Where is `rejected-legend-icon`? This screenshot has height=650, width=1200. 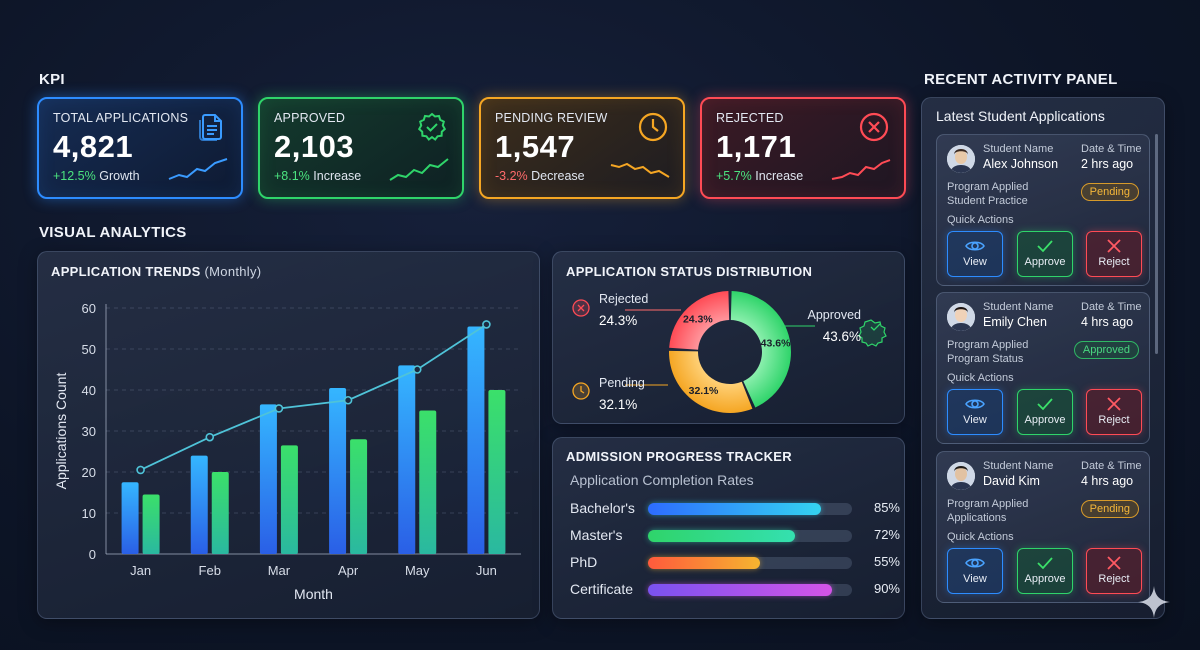
rejected-legend-icon is located at coordinates (581, 308).